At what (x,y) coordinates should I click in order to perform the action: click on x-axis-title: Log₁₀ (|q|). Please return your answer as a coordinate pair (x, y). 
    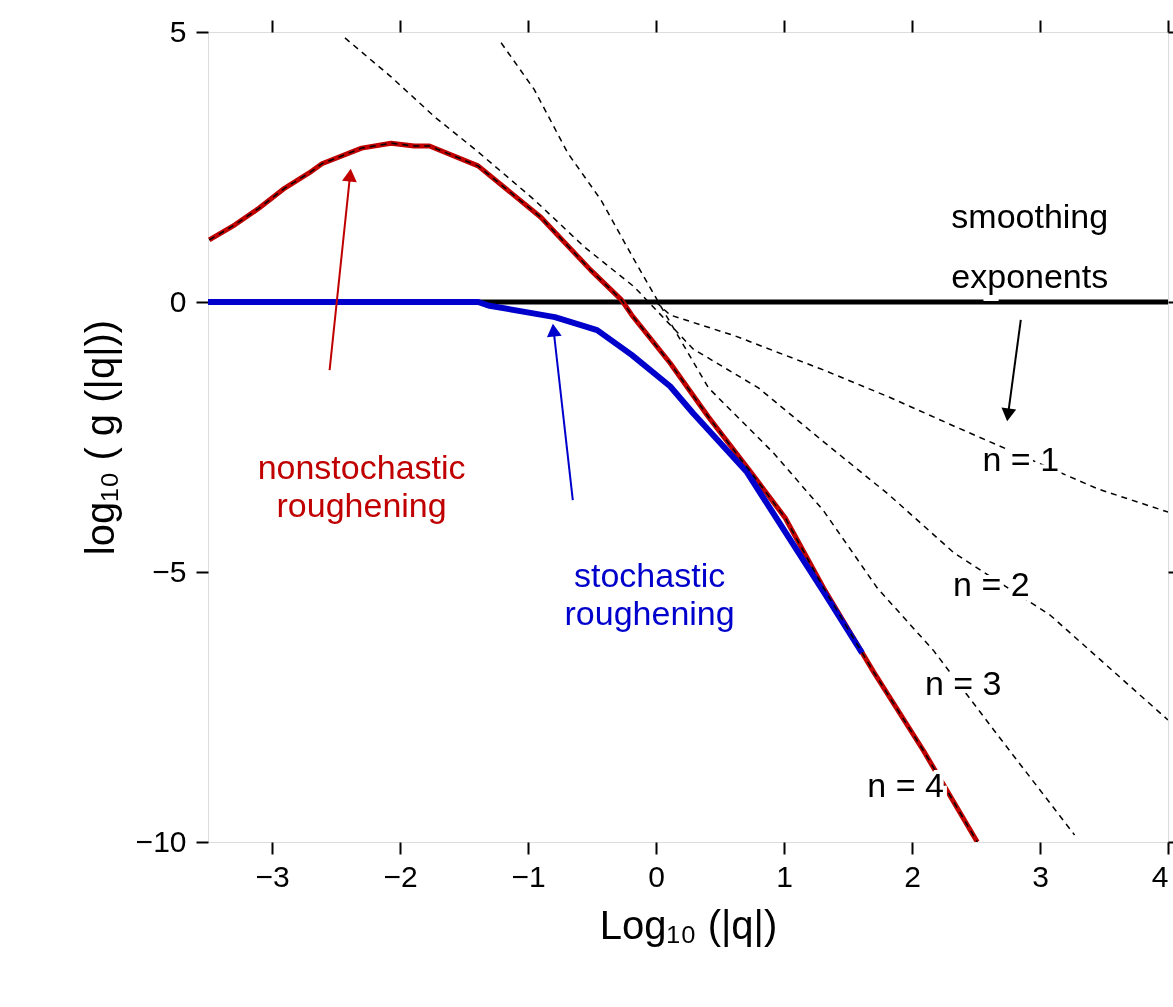
    Looking at the image, I should click on (688, 924).